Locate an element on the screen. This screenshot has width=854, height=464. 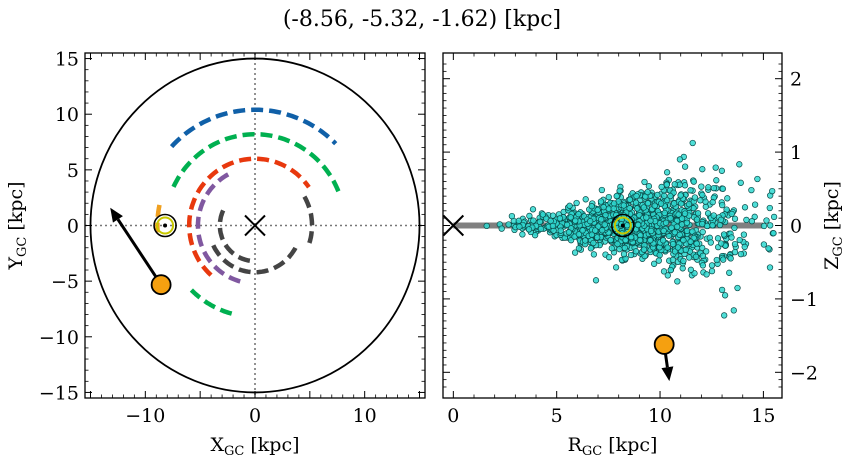
sun-dot-rz is located at coordinates (622, 225).